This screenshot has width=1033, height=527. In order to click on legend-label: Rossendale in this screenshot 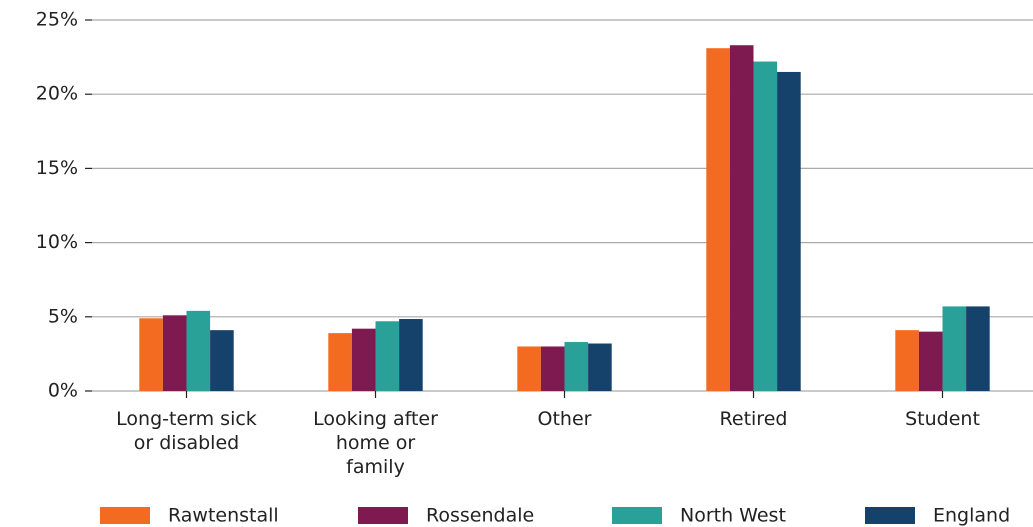, I will do `click(480, 516)`.